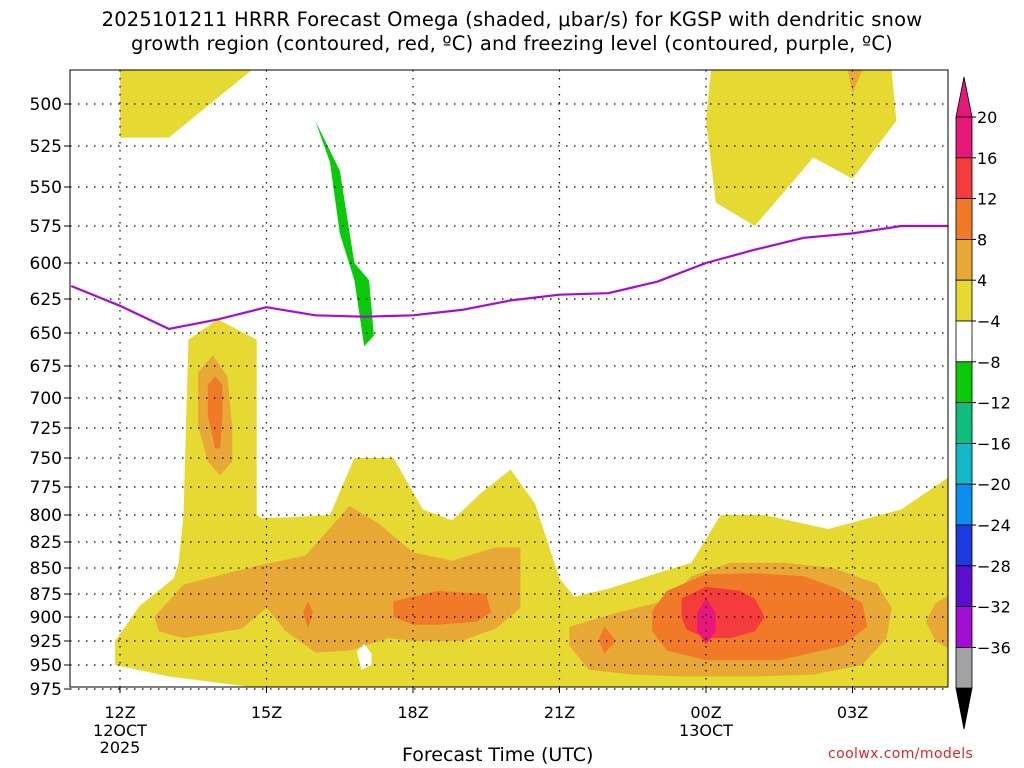 The width and height of the screenshot is (1024, 768). I want to click on y-tick-label-950: 950, so click(46, 666).